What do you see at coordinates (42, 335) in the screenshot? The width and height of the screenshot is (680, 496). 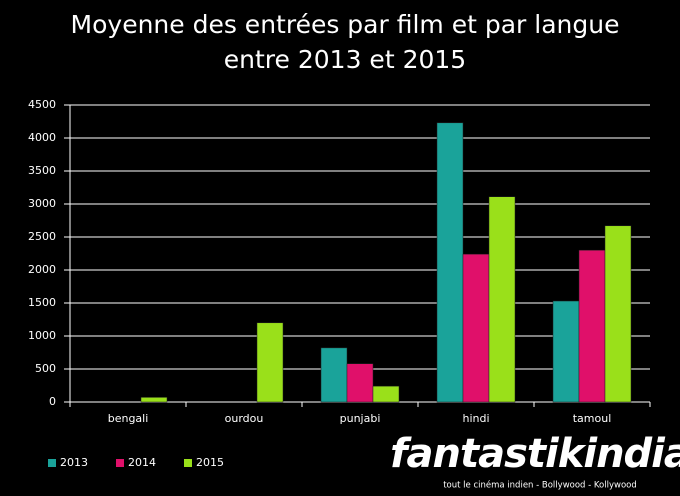 I see `y-tick-label: 1000` at bounding box center [42, 335].